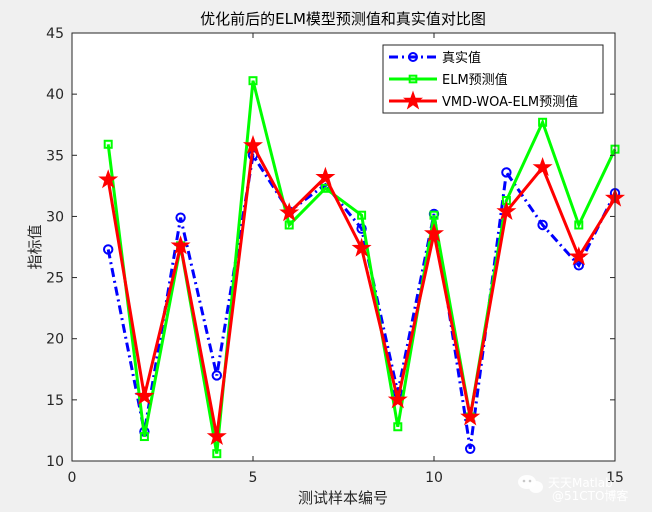 The width and height of the screenshot is (652, 512). Describe the element at coordinates (343, 19) in the screenshot. I see `chart-title: 优化前后的ELM模型预测值和真实值对比图` at that location.